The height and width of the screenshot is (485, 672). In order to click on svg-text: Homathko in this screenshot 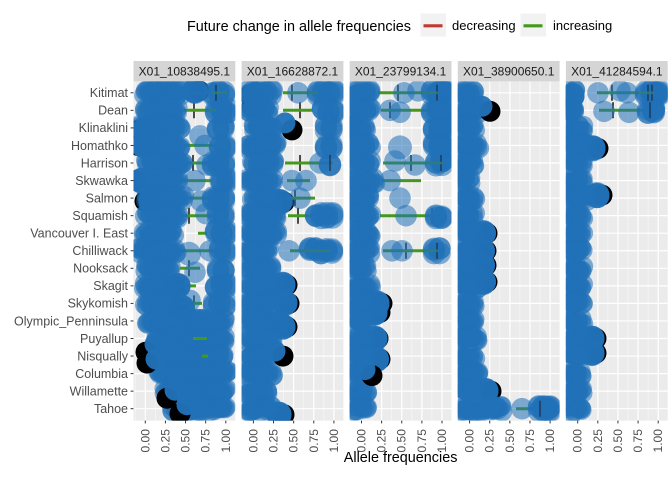, I will do `click(99, 146)`.